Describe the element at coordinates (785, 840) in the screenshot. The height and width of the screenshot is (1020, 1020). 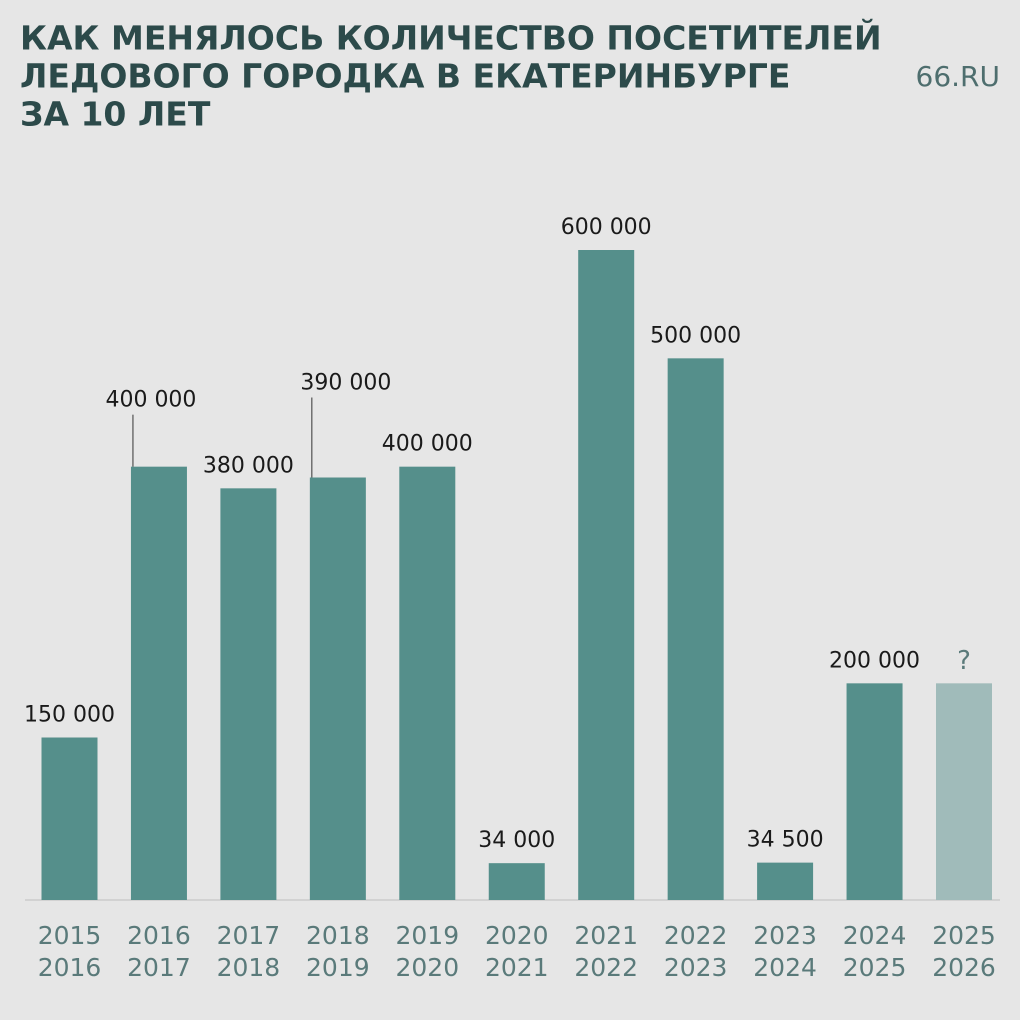
I see `value-label: 34 500` at that location.